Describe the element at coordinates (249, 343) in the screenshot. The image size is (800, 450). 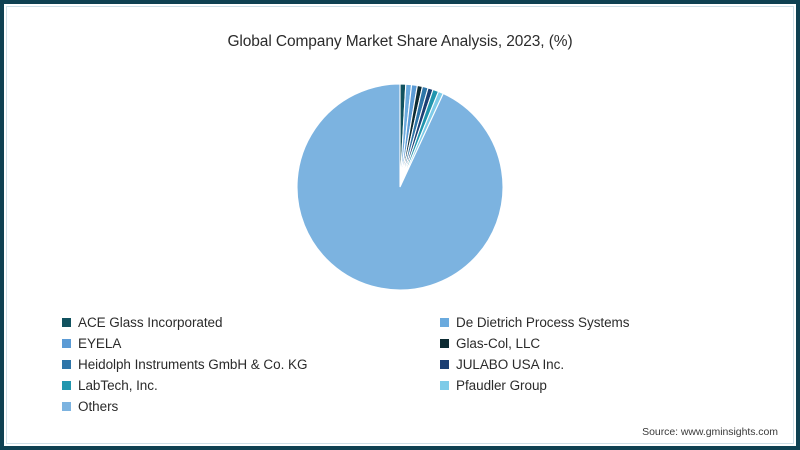
I see `legend-item-eyela: EYELA` at that location.